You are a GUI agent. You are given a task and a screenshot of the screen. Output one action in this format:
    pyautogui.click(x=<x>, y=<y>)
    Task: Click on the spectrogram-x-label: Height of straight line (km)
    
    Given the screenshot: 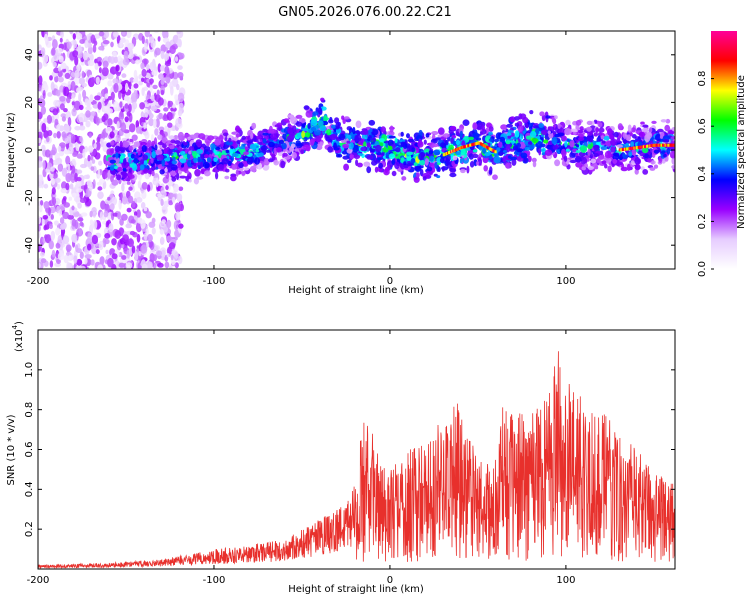 What is the action you would take?
    pyautogui.click(x=356, y=290)
    